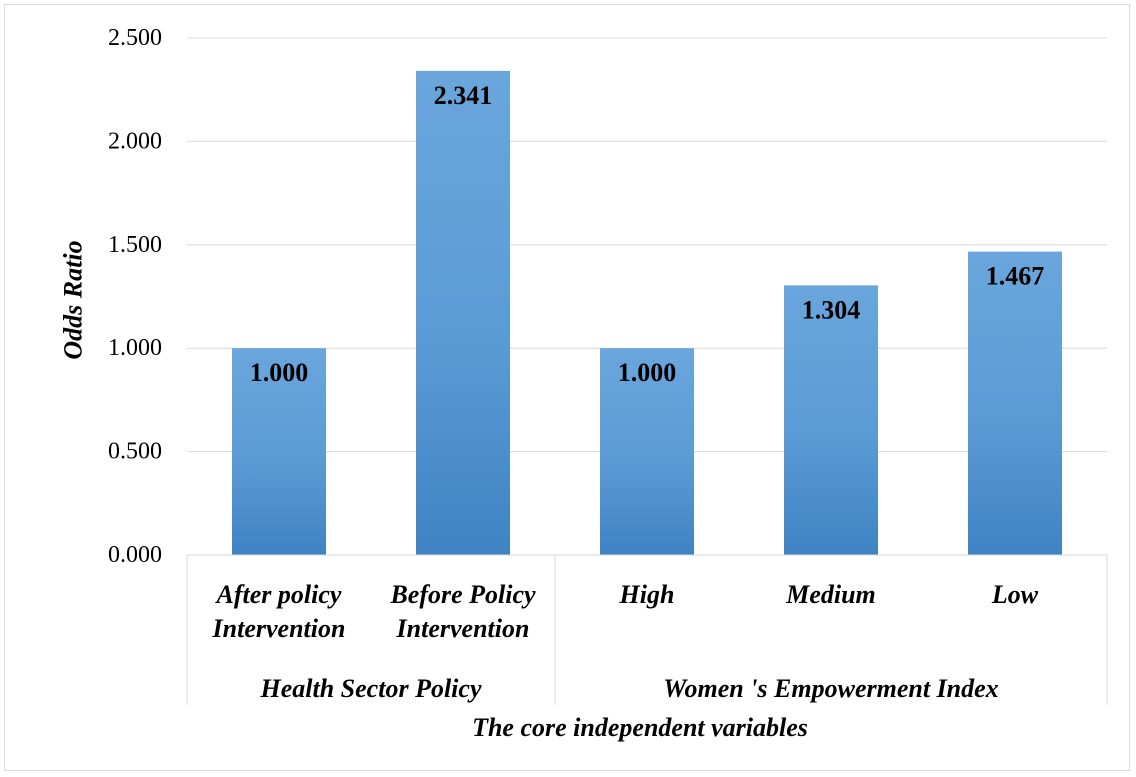 This screenshot has width=1136, height=777. Describe the element at coordinates (135, 245) in the screenshot. I see `y-tick-label: 1.500` at that location.